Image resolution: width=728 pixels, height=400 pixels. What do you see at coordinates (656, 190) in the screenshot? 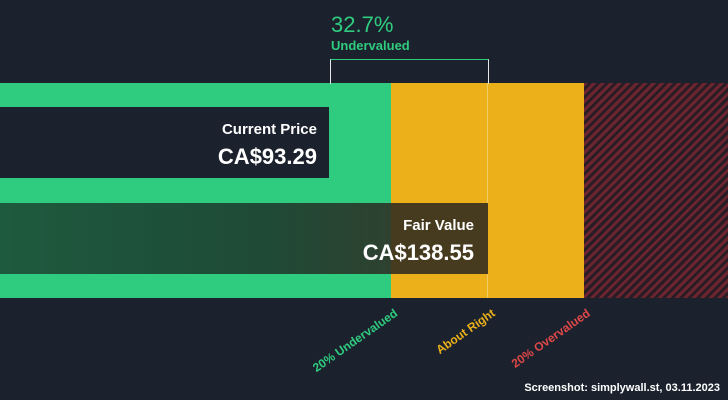
I see `overvalued-zone` at bounding box center [656, 190].